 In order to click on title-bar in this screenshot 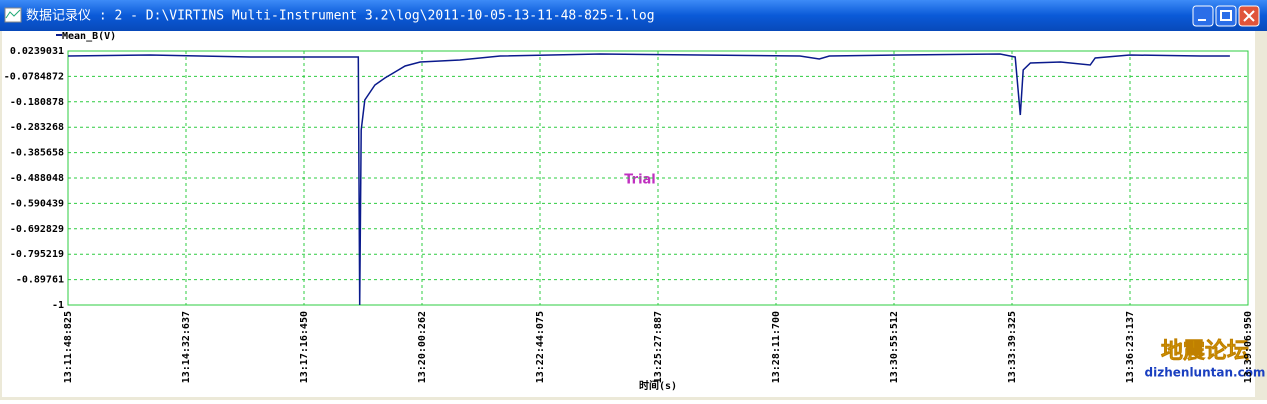, I will do `click(633, 15)`.